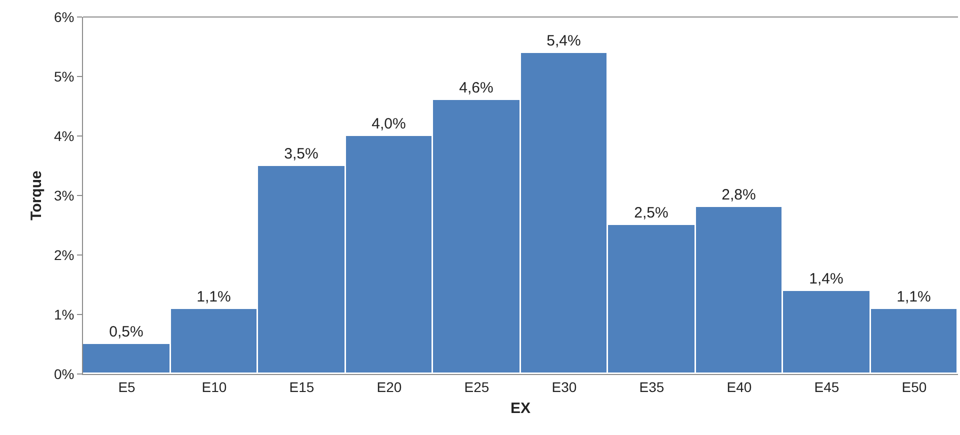  Describe the element at coordinates (520, 408) in the screenshot. I see `x-axis-title: EX` at that location.